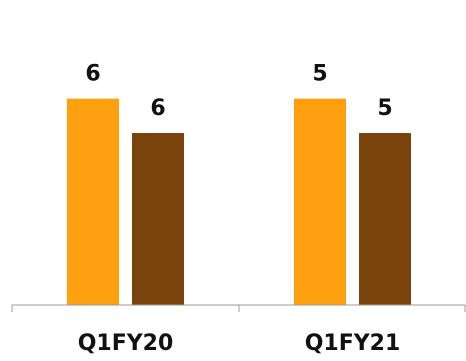  I want to click on data-labels-layer: 6 6 5 5, so click(238, 91).